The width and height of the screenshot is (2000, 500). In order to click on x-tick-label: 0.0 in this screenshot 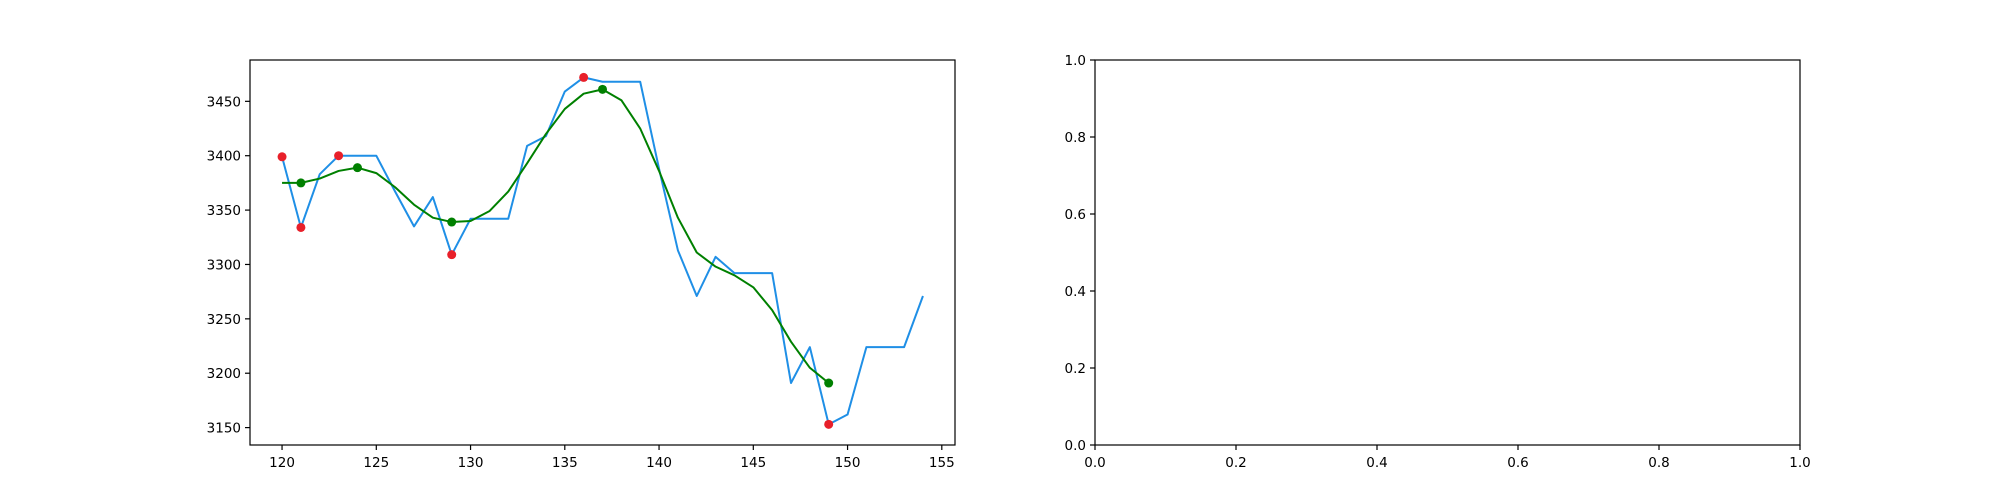, I will do `click(1094, 463)`.